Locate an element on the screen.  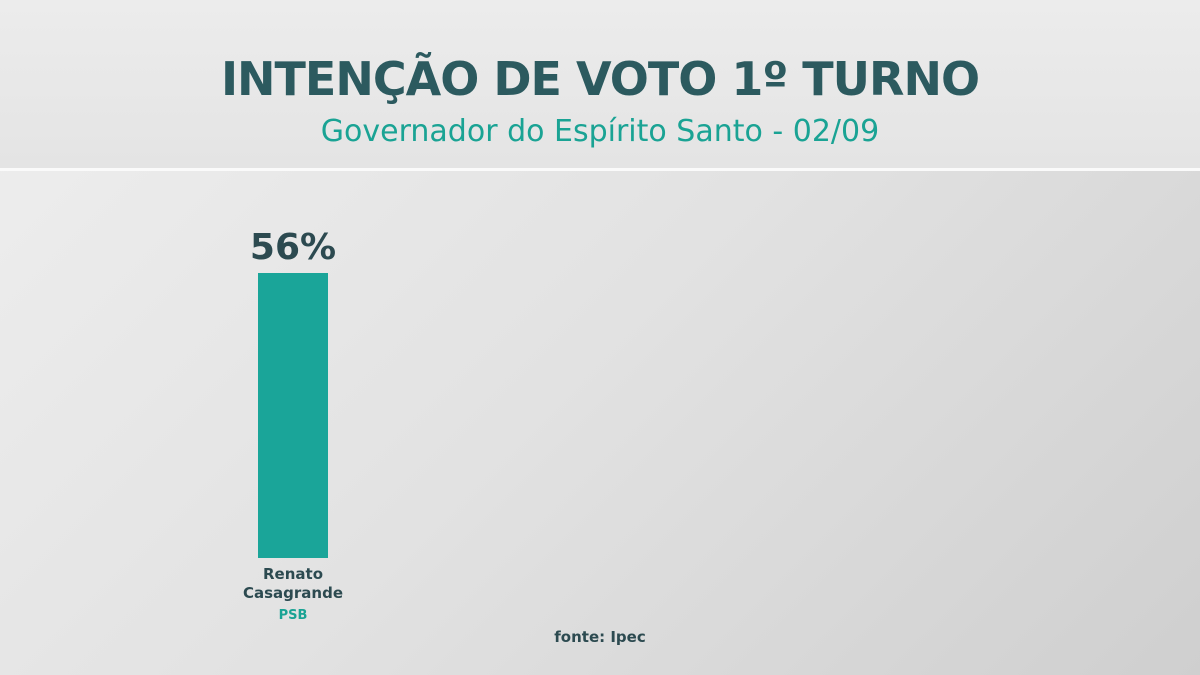
value-label: 56% is located at coordinates (293, 247).